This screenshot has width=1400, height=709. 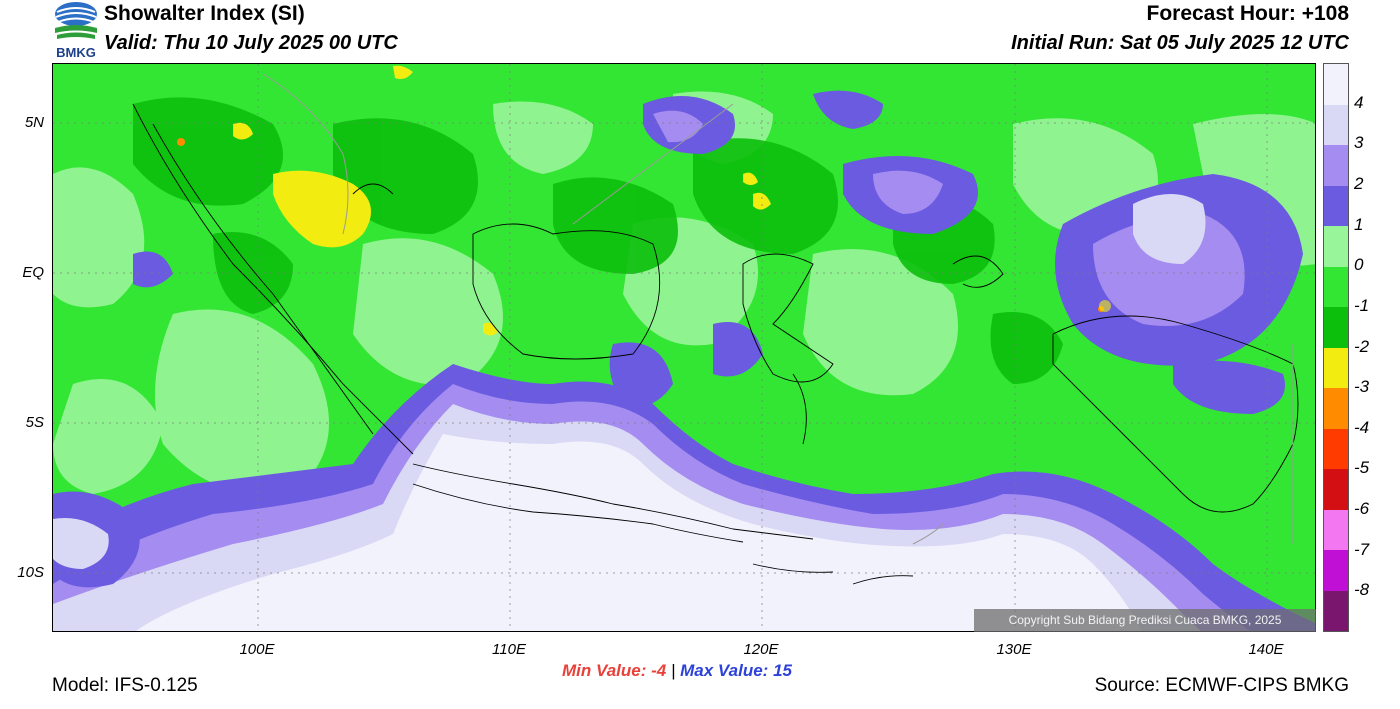 What do you see at coordinates (761, 649) in the screenshot?
I see `lon-label-120e: 120E` at bounding box center [761, 649].